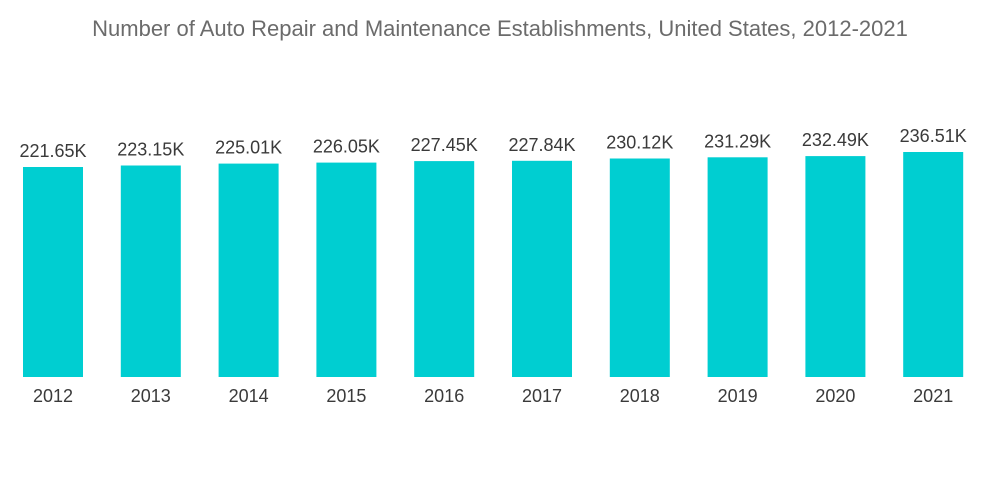 The image size is (1000, 504). I want to click on value-label-2013: 223.15K, so click(150, 150).